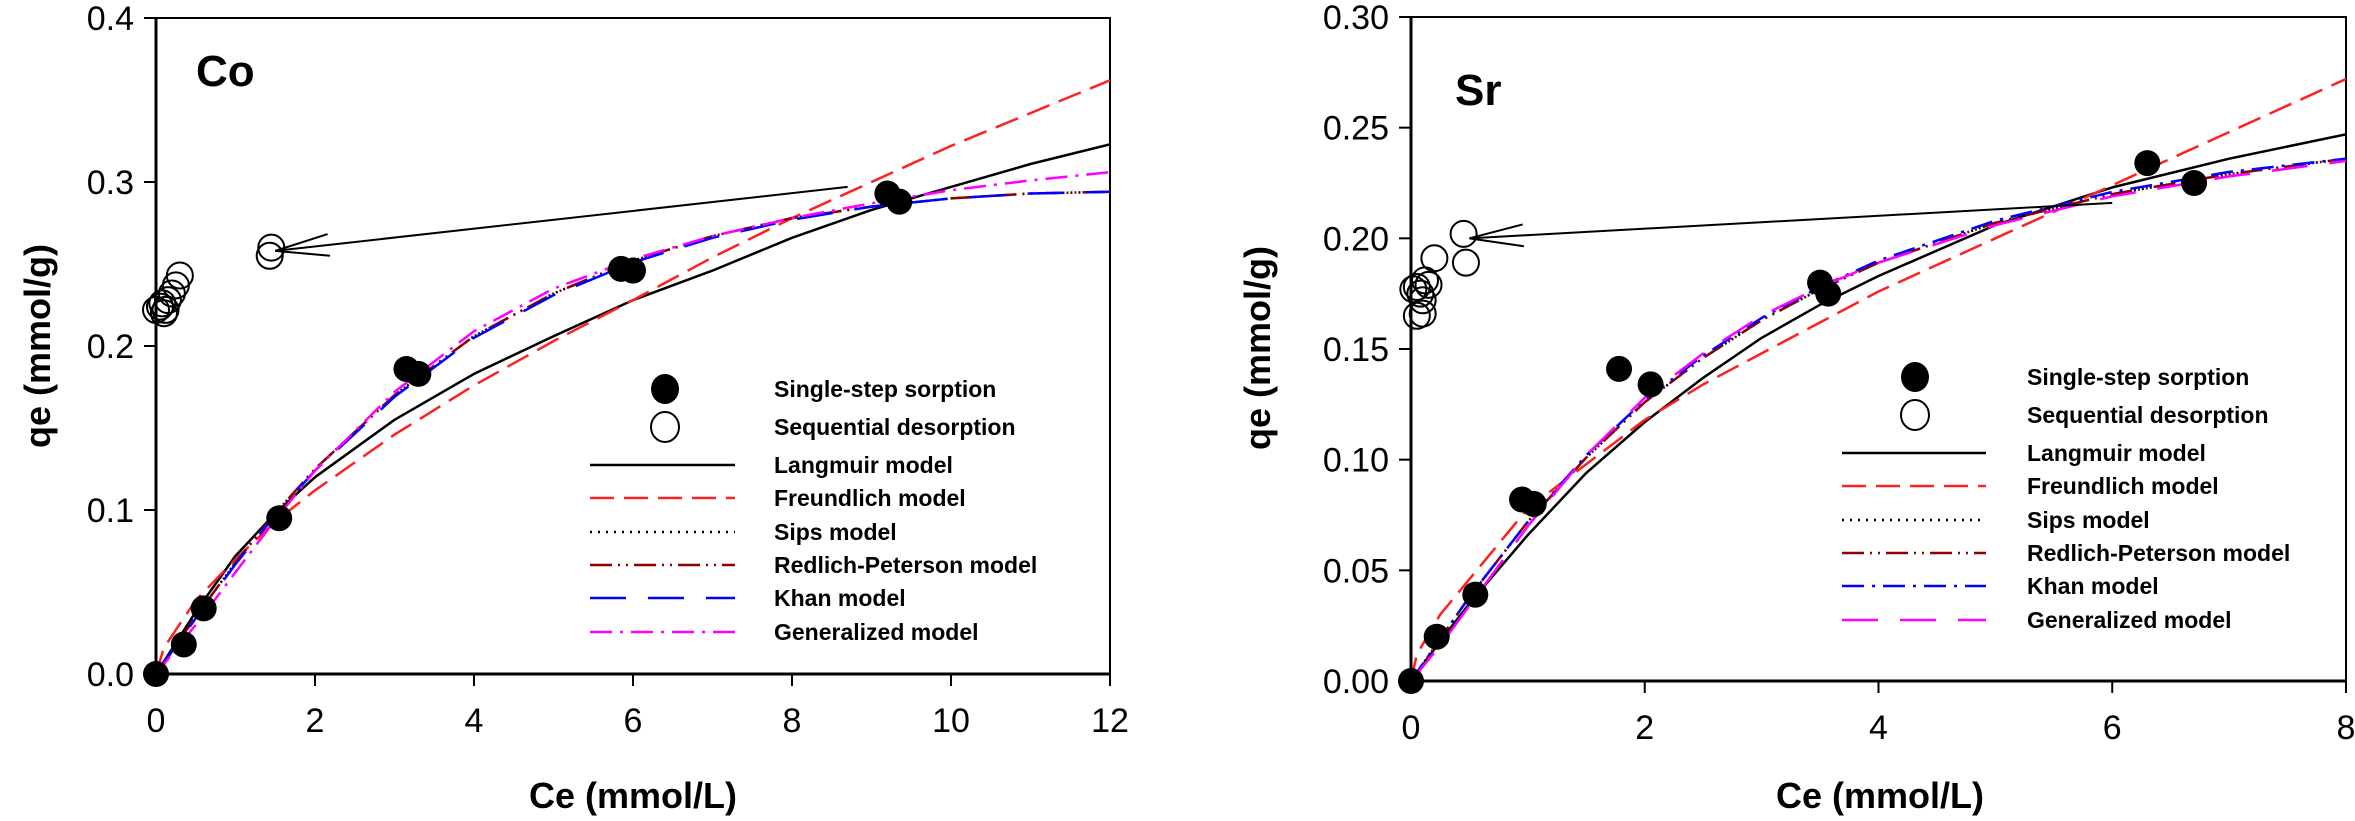 This screenshot has height=821, width=2355. Describe the element at coordinates (110, 511) in the screenshot. I see `y-tick-label: 0.1` at that location.